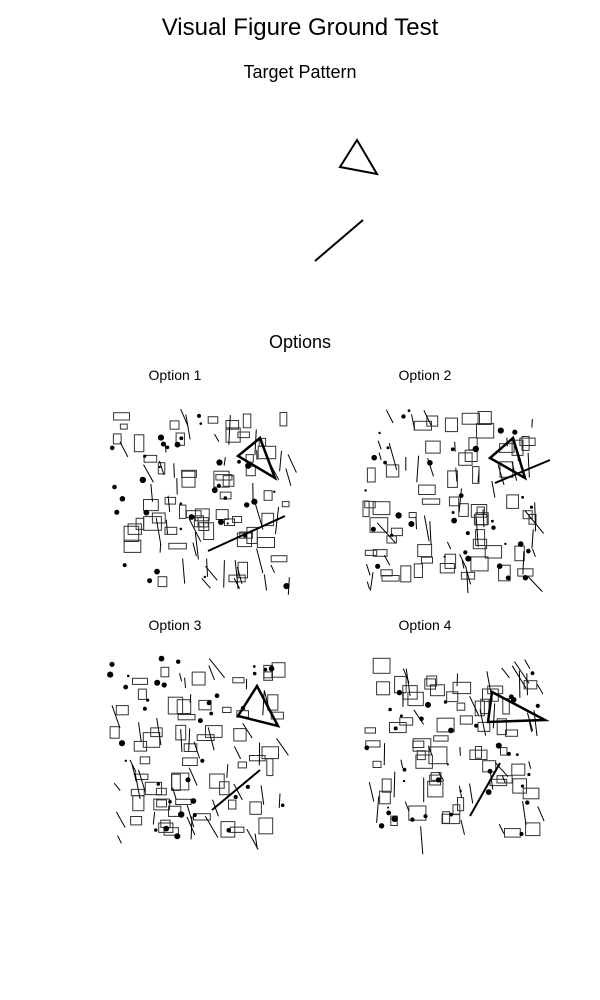 The height and width of the screenshot is (1000, 600). Describe the element at coordinates (300, 342) in the screenshot. I see `options-heading: Options` at that location.